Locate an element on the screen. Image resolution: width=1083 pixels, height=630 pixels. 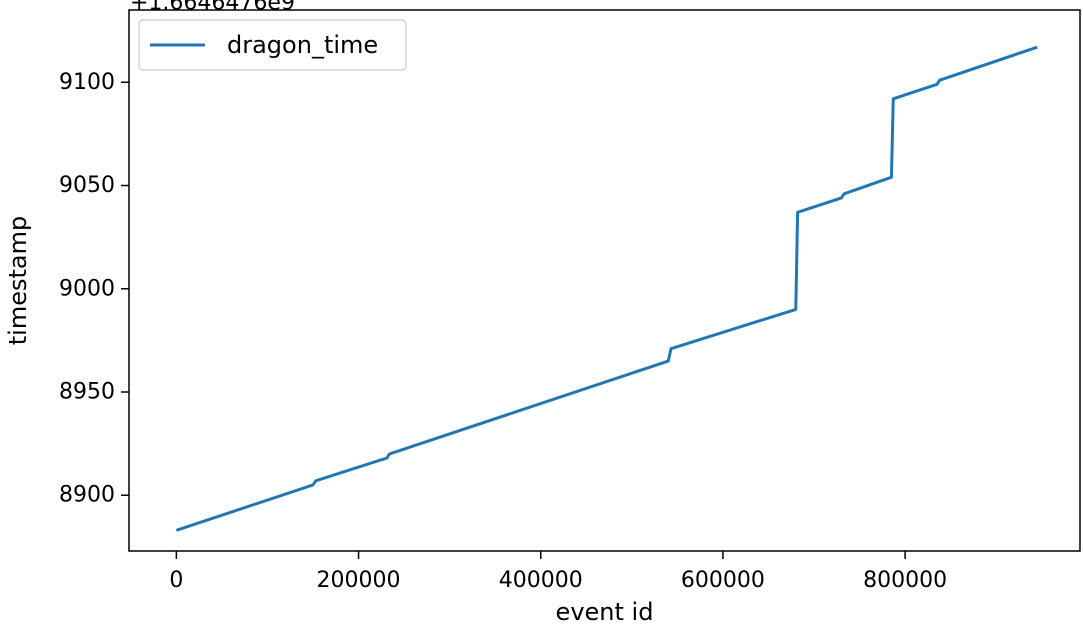
x-tick-label: 0 is located at coordinates (176, 580).